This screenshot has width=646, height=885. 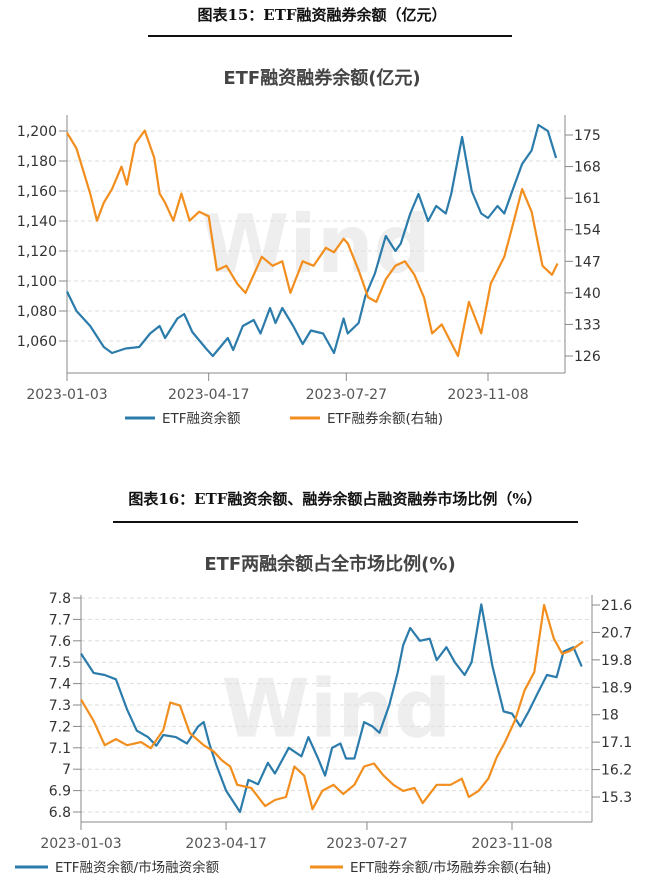 I want to click on left-tick-label: 1,120, so click(x=37, y=252).